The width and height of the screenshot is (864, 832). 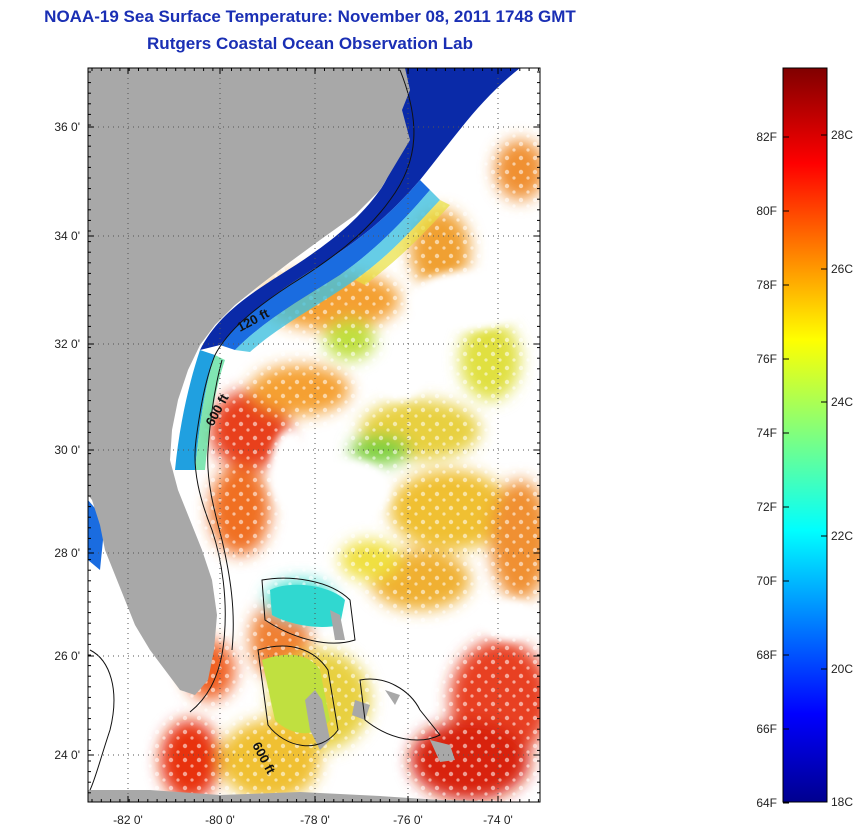 What do you see at coordinates (67, 344) in the screenshot?
I see `lat-label: 32 0'` at bounding box center [67, 344].